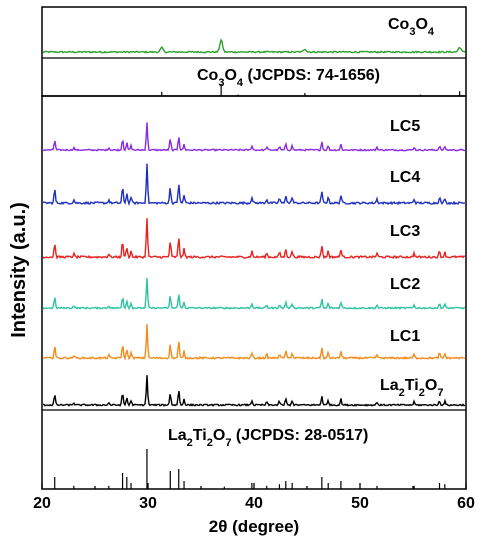  I want to click on label-co3o4-ref: Co3O4 (JCPDS: 74-1656), so click(288, 78).